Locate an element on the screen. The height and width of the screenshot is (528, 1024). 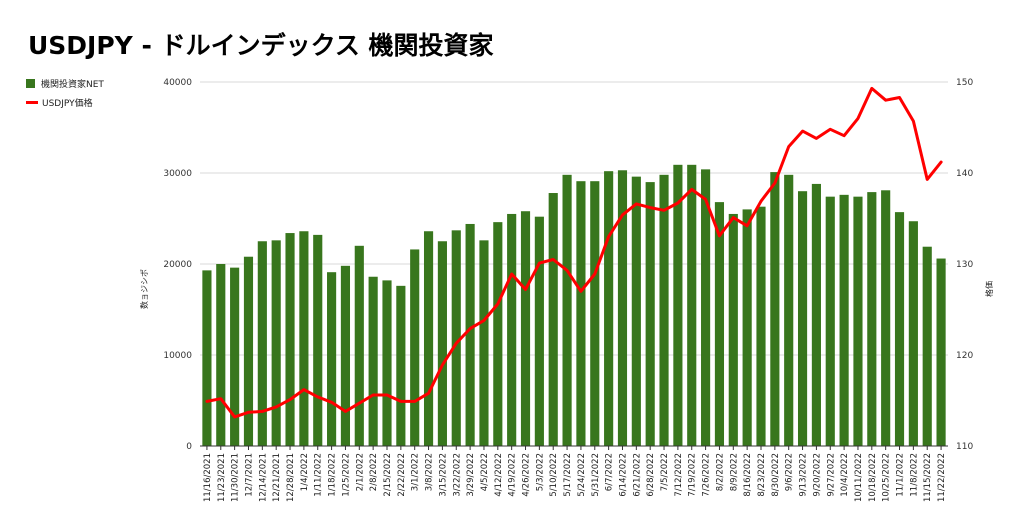
x-tick-label: 7/5/2022 is located at coordinates (665, 472).